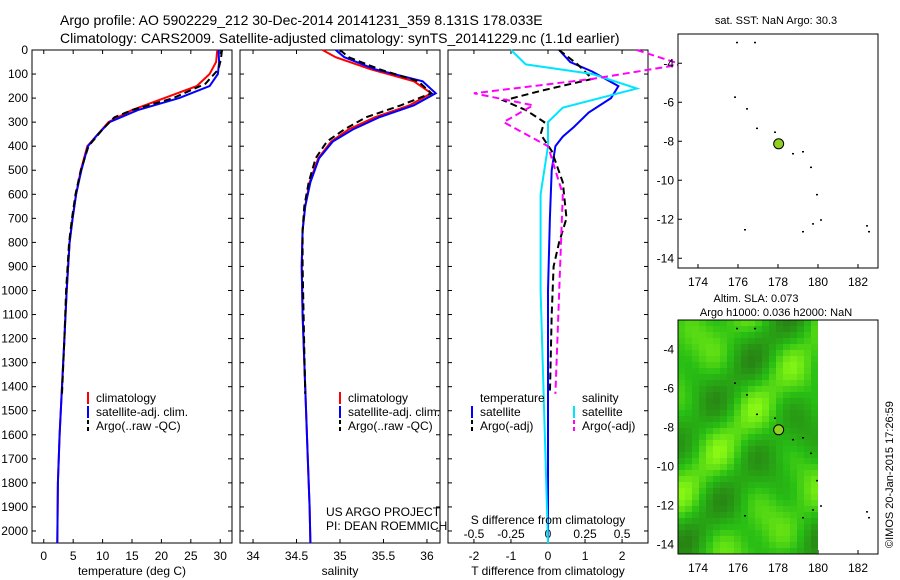  What do you see at coordinates (18, 98) in the screenshot?
I see `depth-tick-label: 200` at bounding box center [18, 98].